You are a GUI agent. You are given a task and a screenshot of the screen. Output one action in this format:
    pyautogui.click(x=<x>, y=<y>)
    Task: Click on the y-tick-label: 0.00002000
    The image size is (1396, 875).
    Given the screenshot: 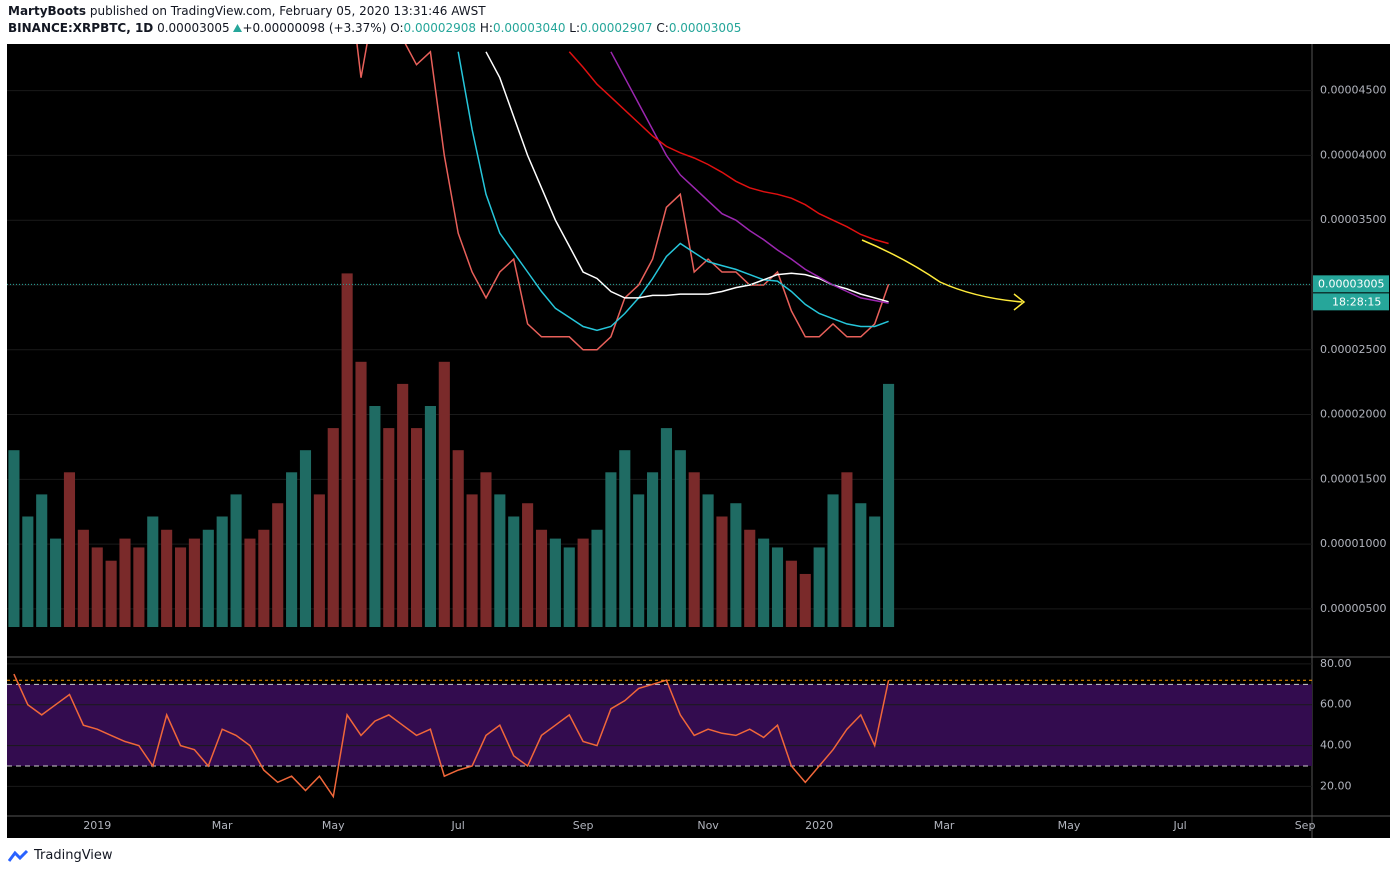 What is the action you would take?
    pyautogui.click(x=1353, y=414)
    